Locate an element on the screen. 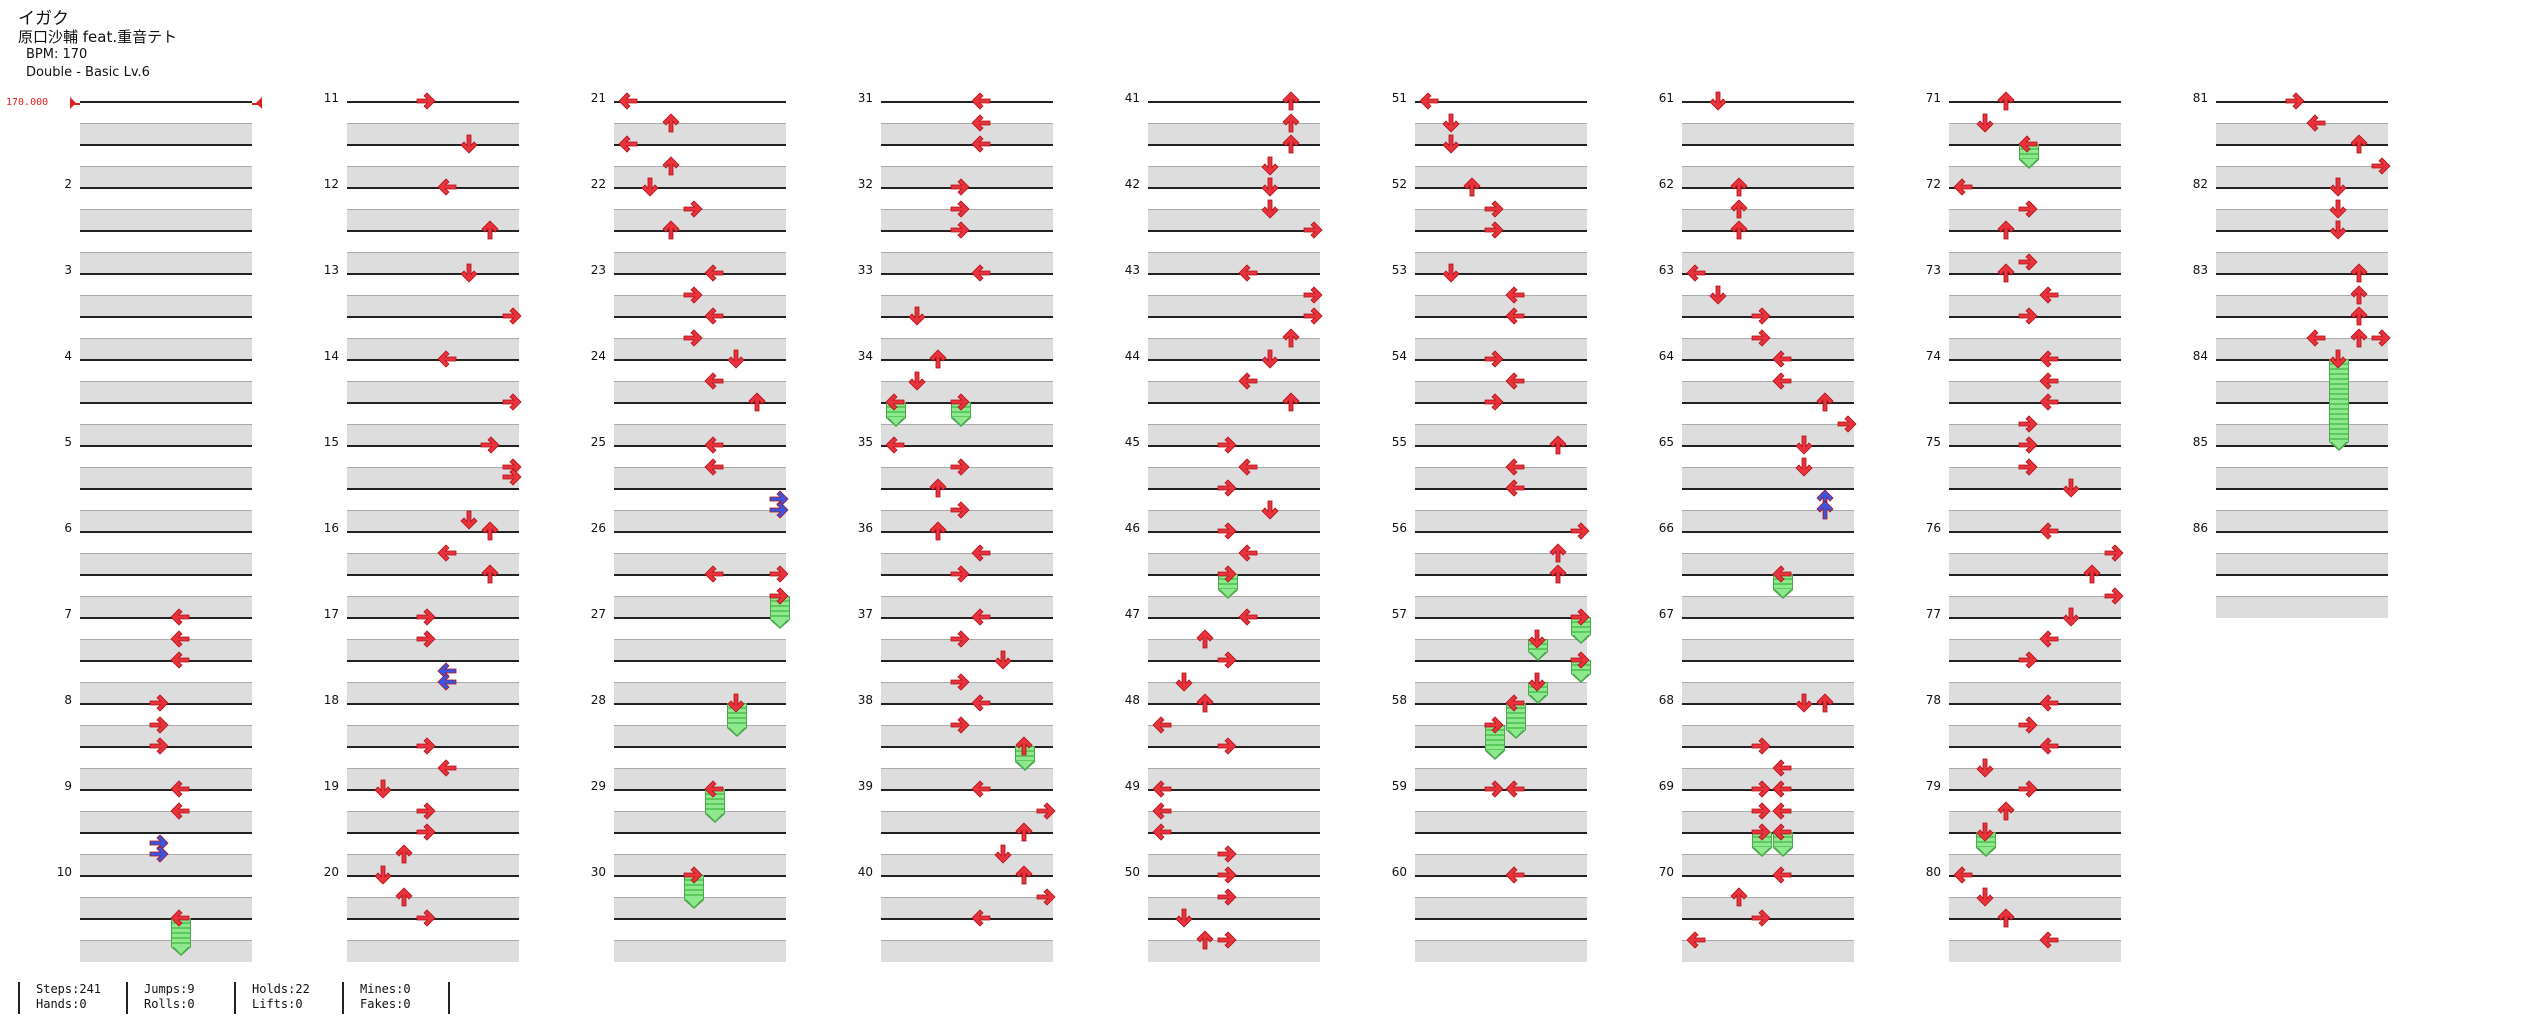 This screenshot has height=1024, width=2542. stat-value: Jumps:9 is located at coordinates (169, 989).